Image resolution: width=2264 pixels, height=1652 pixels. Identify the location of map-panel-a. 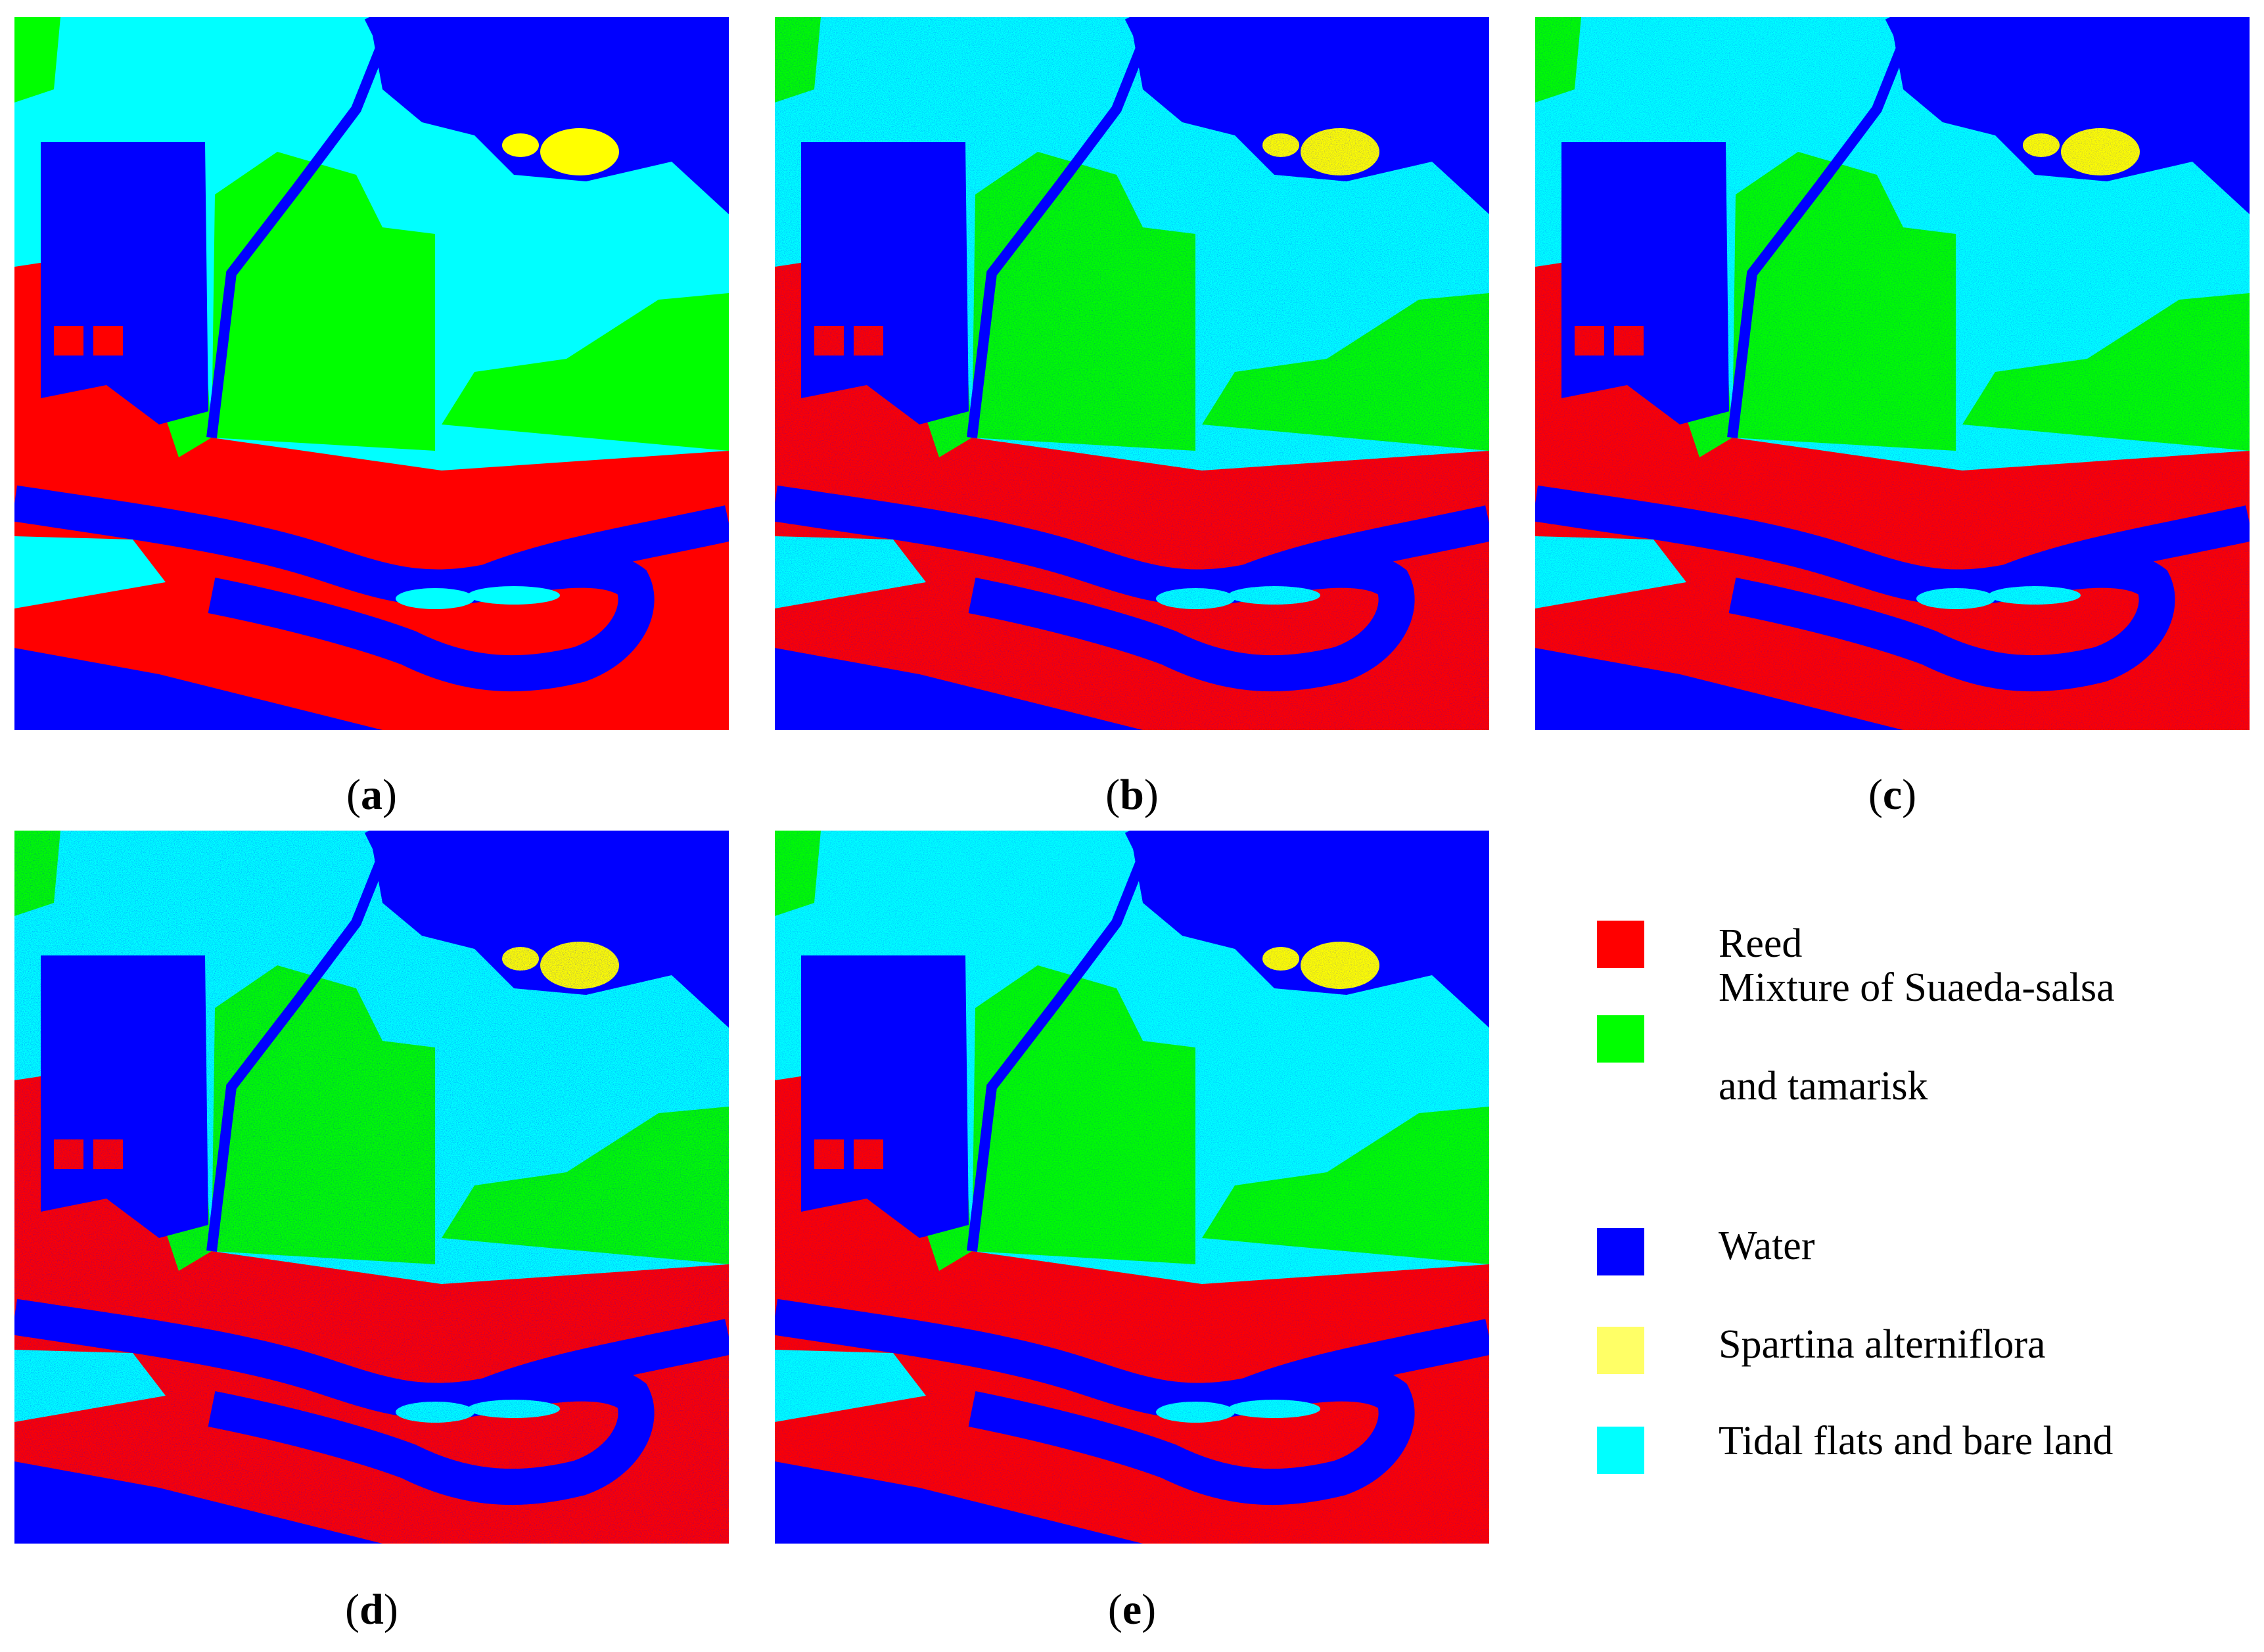
(371, 373).